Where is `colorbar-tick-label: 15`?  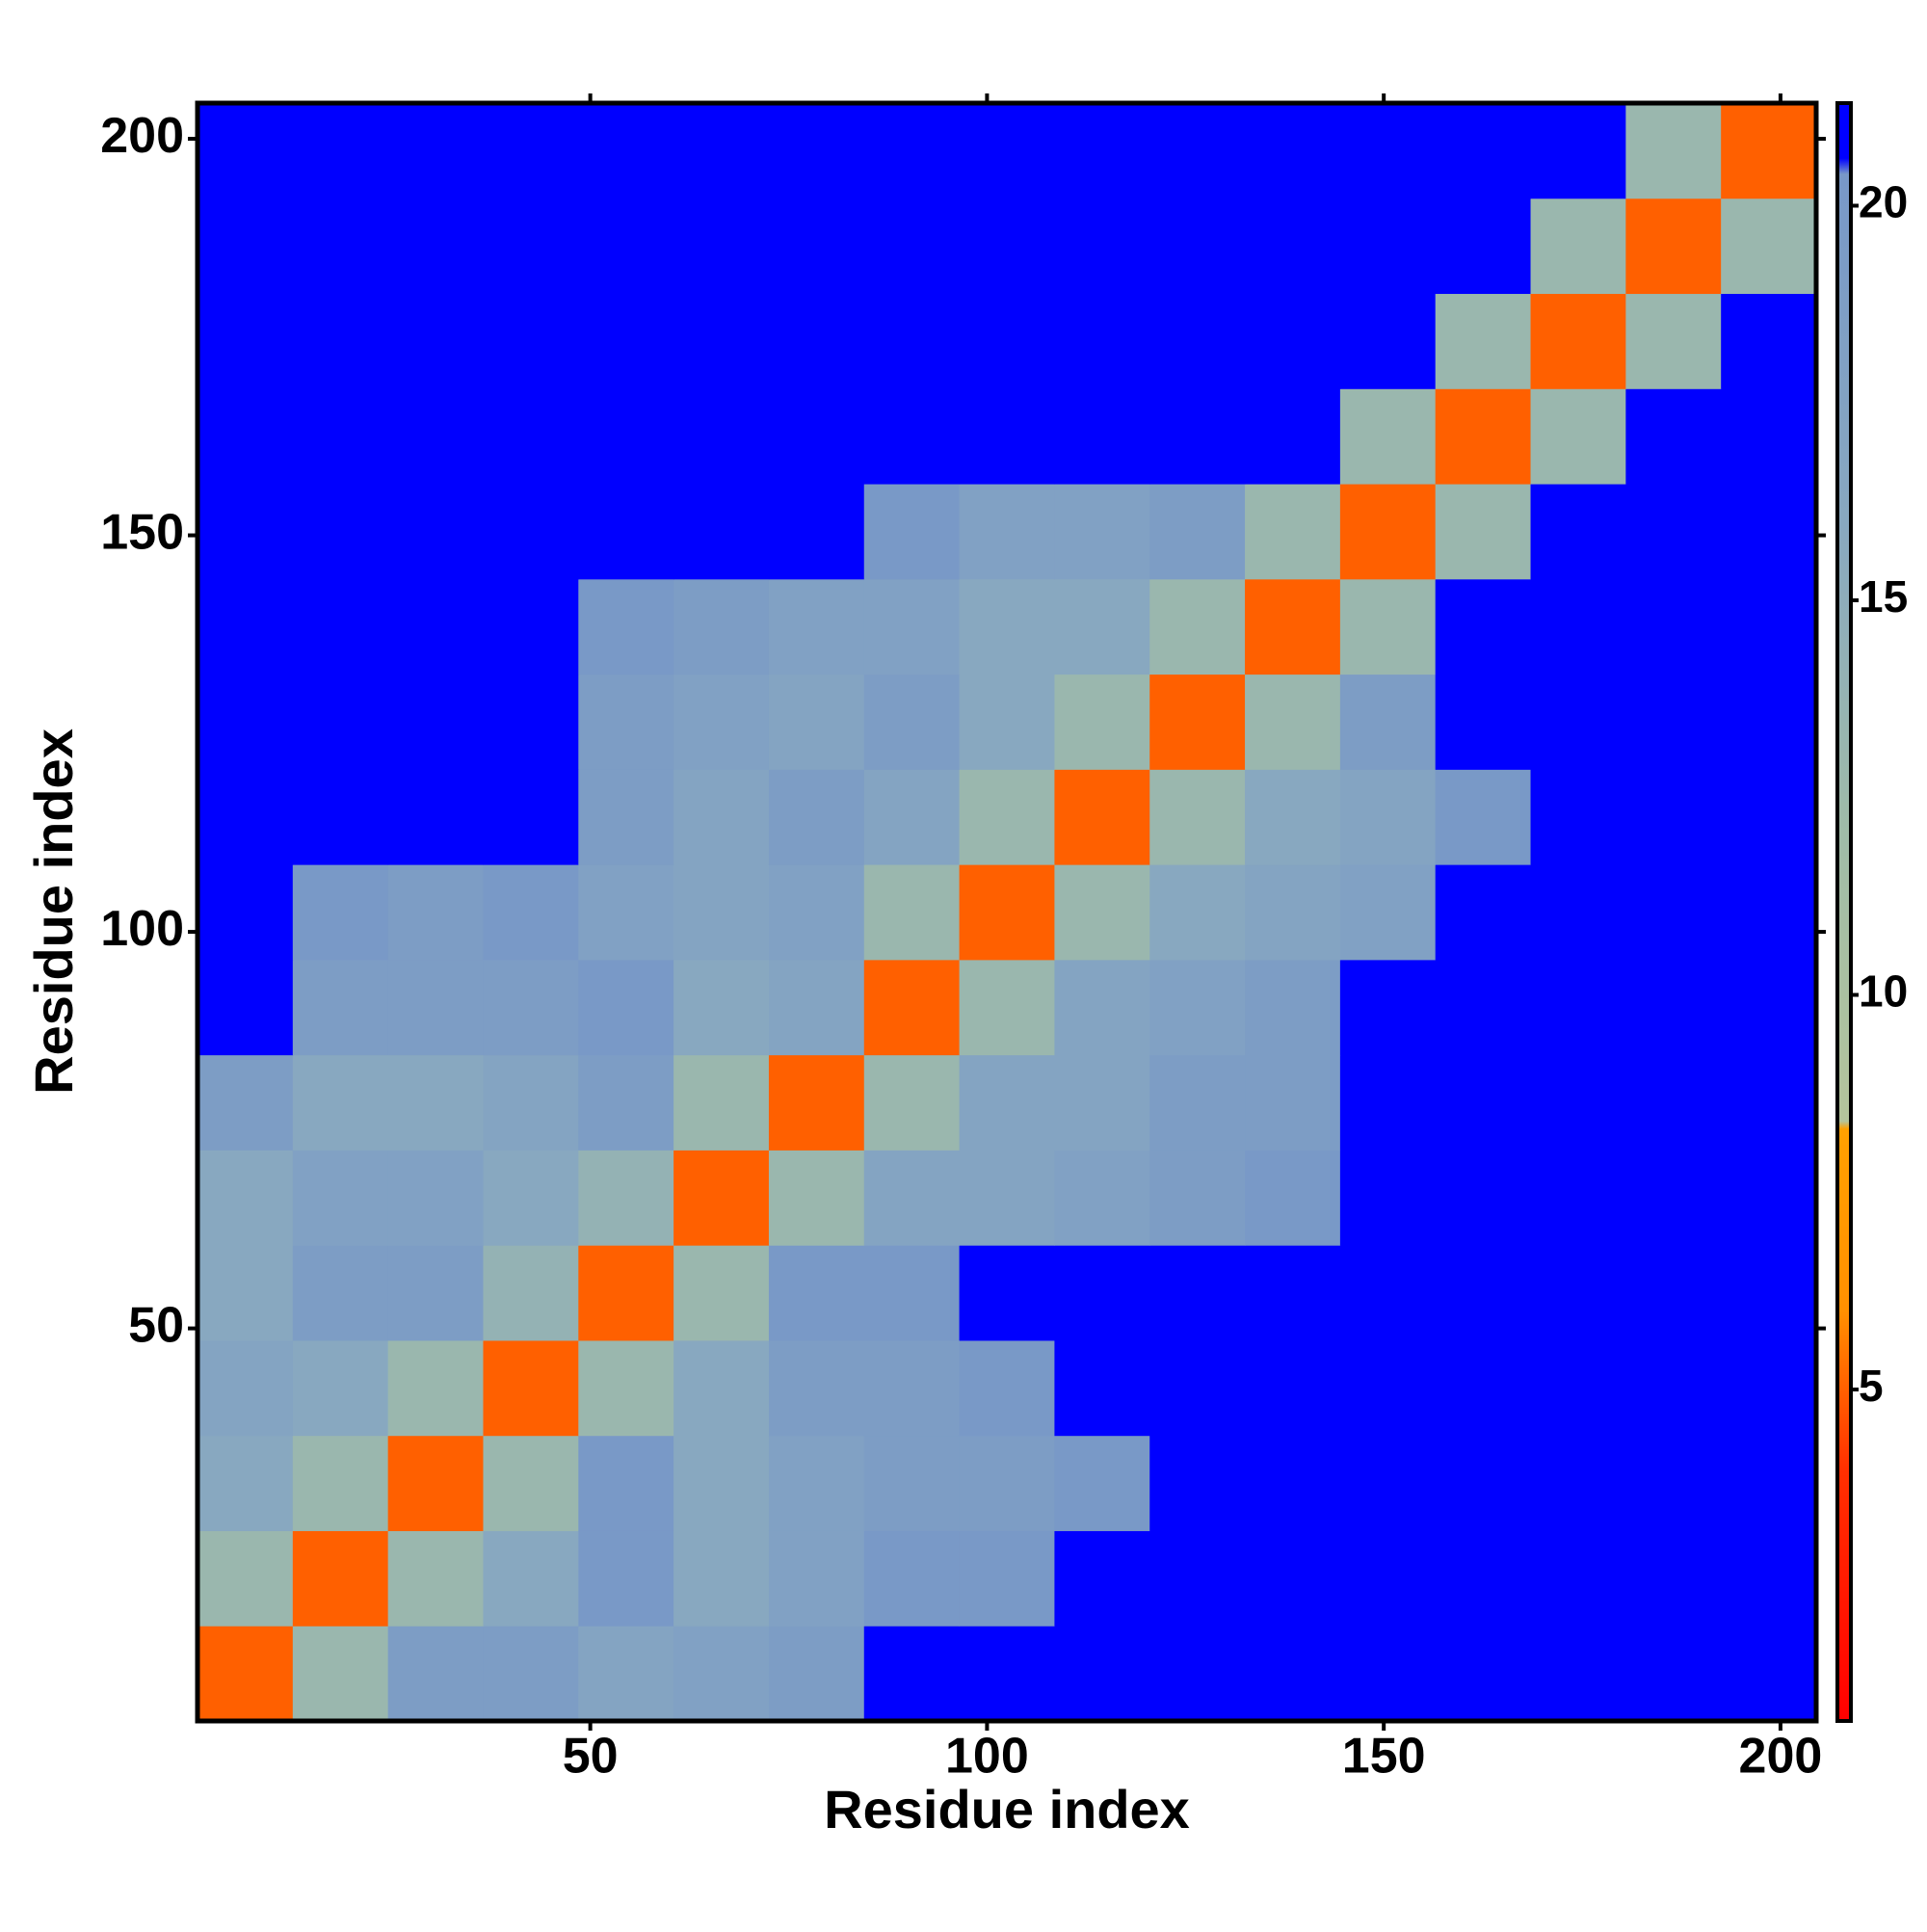 colorbar-tick-label: 15 is located at coordinates (1883, 596).